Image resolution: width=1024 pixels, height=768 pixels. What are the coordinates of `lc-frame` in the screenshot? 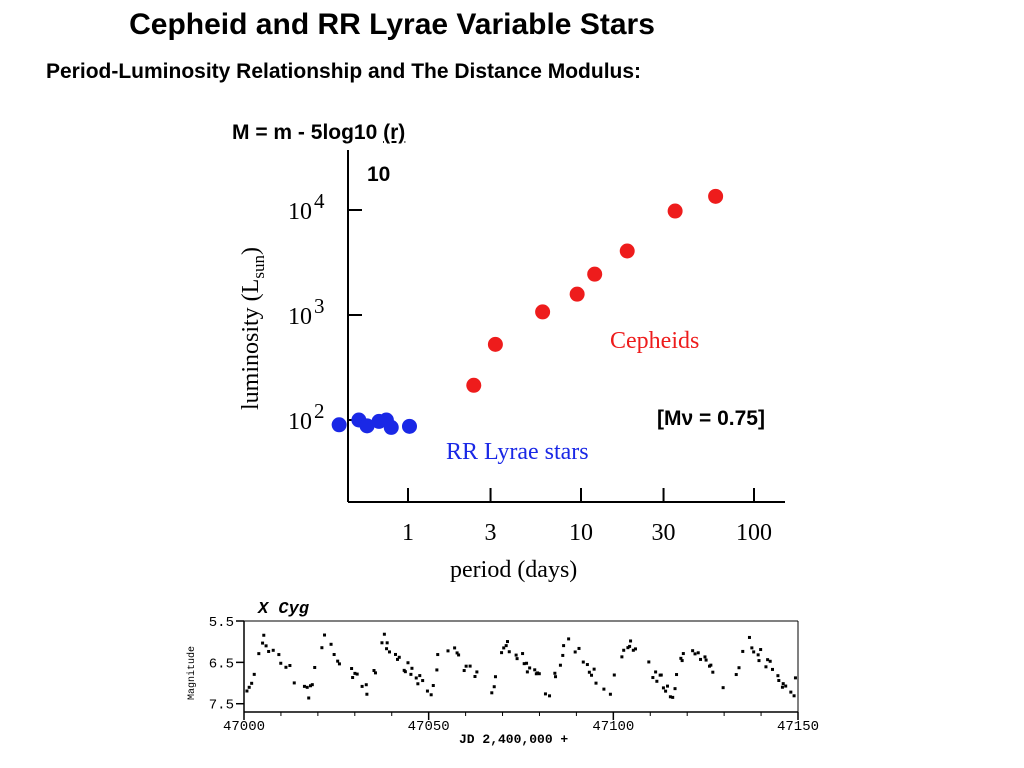 It's located at (521, 666).